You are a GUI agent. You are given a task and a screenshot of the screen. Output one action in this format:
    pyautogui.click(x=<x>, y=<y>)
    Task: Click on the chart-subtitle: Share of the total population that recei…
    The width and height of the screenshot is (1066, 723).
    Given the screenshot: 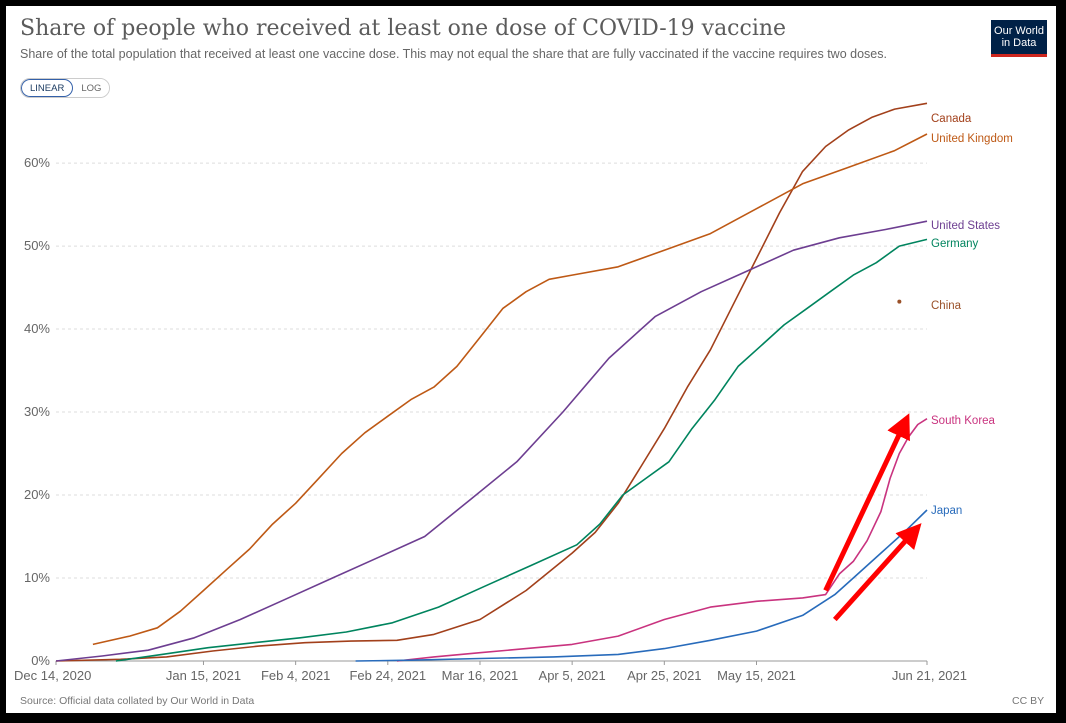 What is the action you would take?
    pyautogui.click(x=453, y=54)
    